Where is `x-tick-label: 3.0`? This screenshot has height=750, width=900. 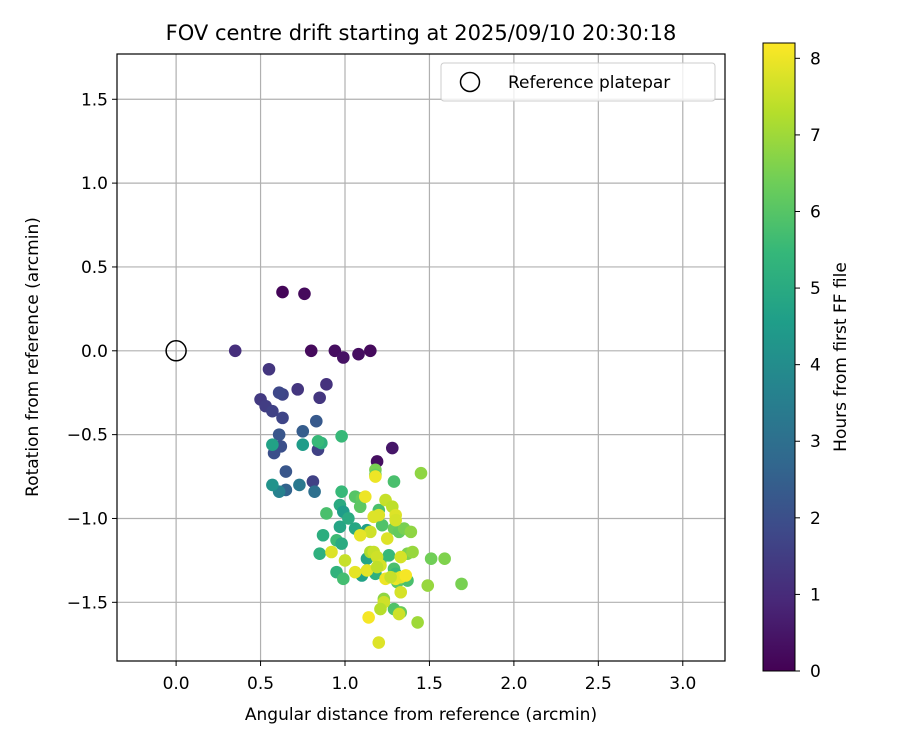
x-tick-label: 3.0 is located at coordinates (682, 684).